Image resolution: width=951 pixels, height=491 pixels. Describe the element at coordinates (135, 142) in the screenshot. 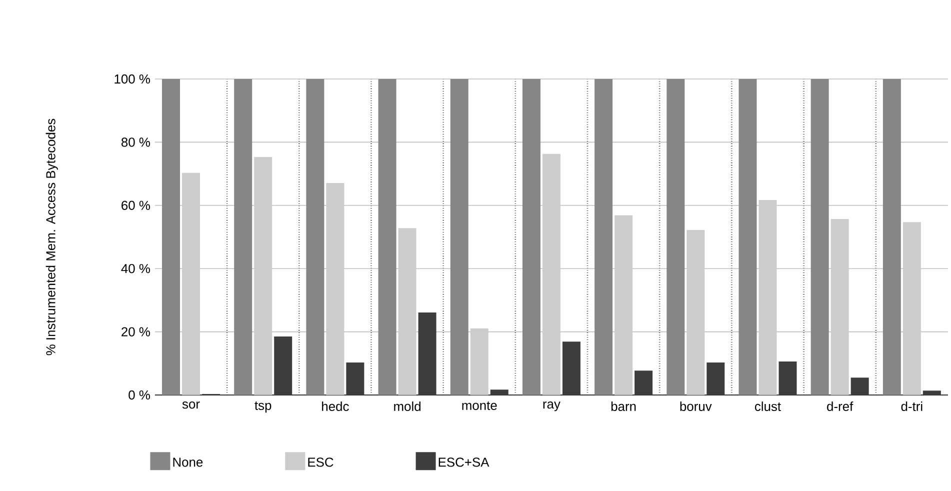

I see `y-tick-label: 80 %` at that location.